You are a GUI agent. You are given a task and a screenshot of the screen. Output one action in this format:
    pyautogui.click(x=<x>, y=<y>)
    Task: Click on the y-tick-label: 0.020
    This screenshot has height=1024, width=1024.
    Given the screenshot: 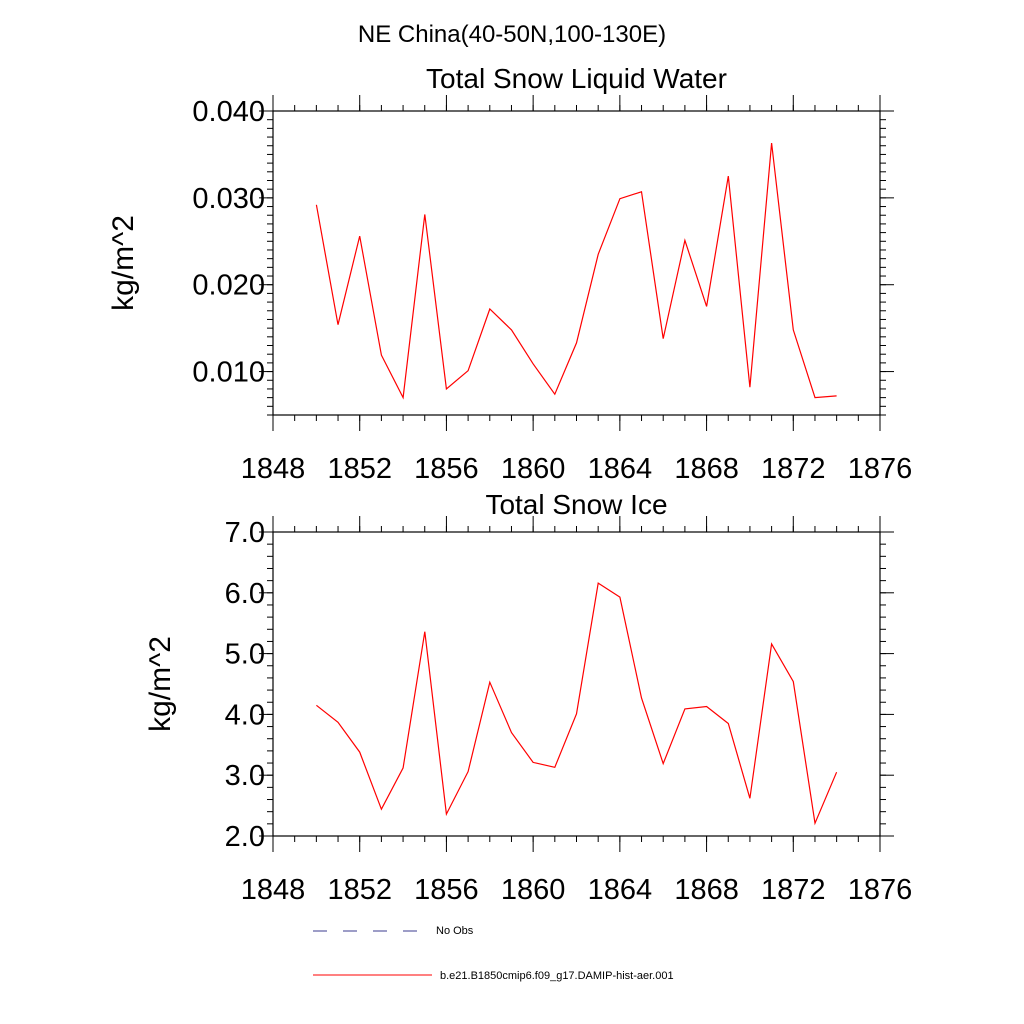 What is the action you would take?
    pyautogui.click(x=228, y=286)
    